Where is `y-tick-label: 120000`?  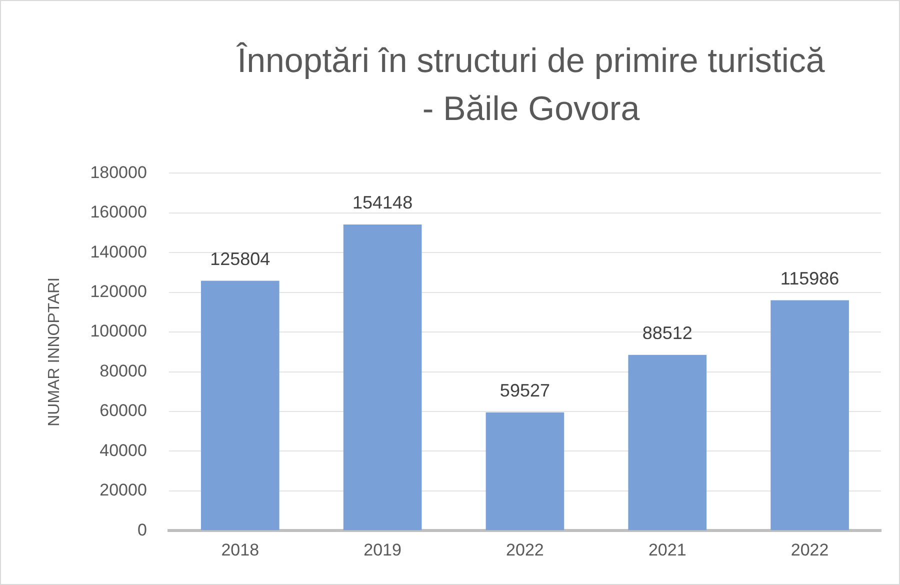
y-tick-label: 120000 is located at coordinates (118, 292).